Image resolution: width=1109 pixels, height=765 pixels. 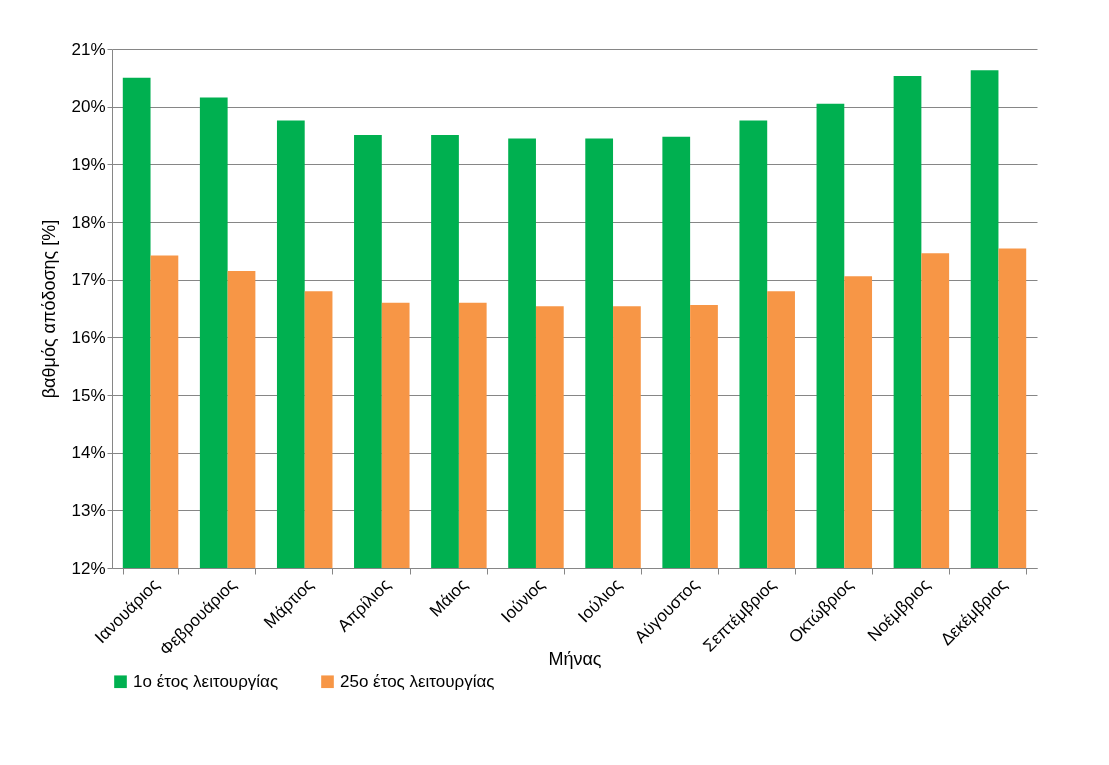 What do you see at coordinates (206, 681) in the screenshot?
I see `legend-label: 1ο έτος λειτουργίας` at bounding box center [206, 681].